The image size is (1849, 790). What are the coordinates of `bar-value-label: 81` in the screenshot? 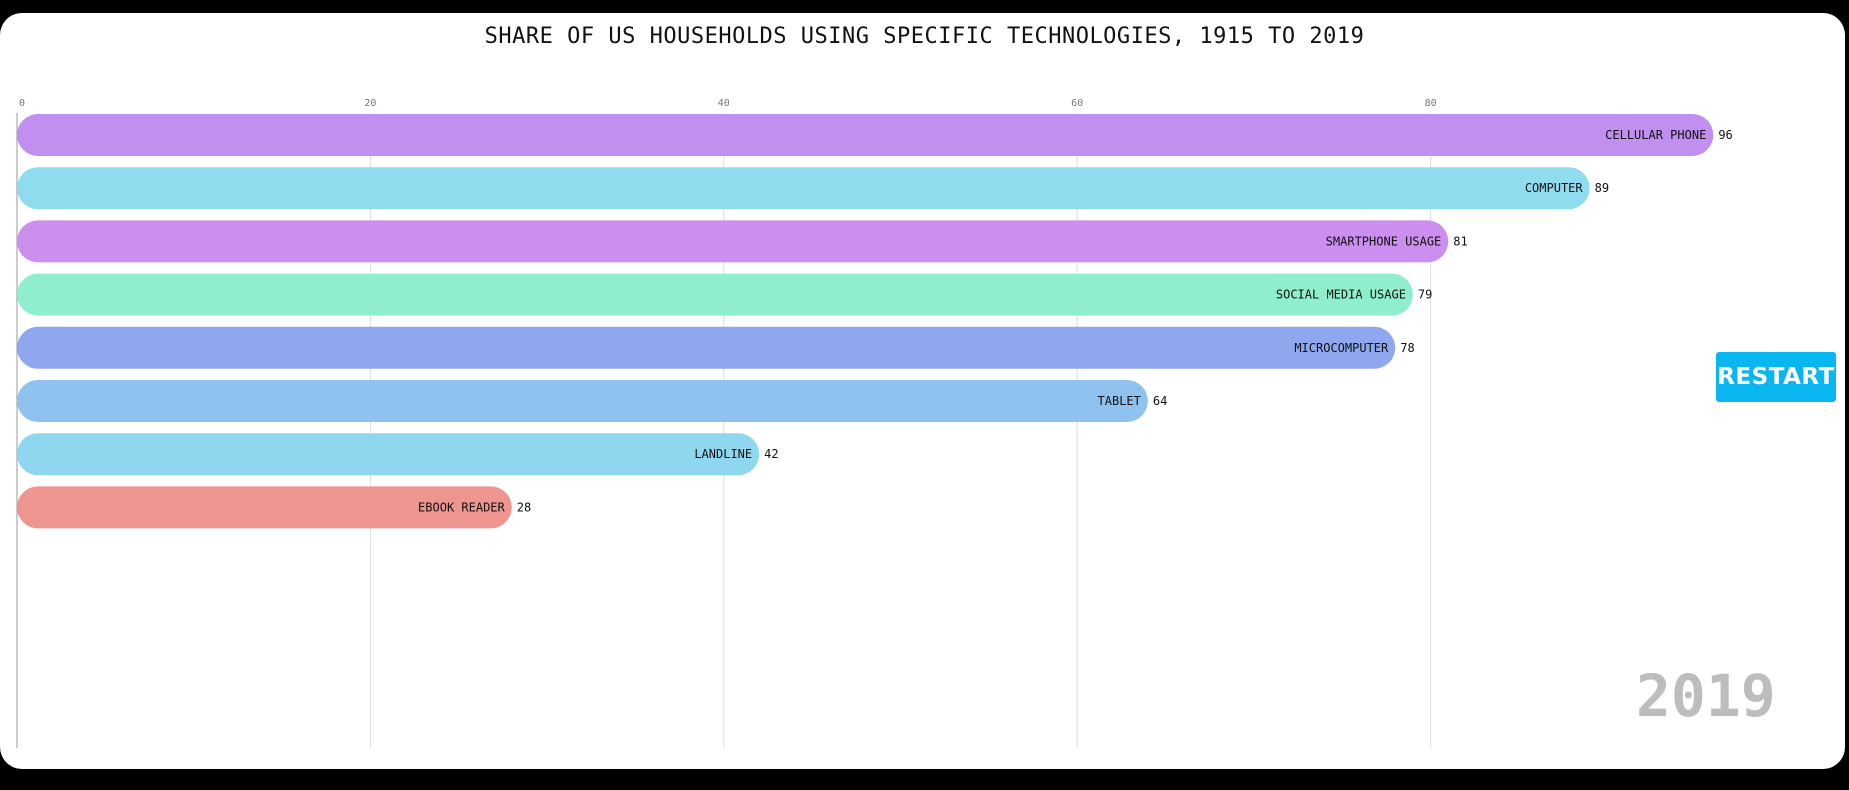 It's located at (1460, 241).